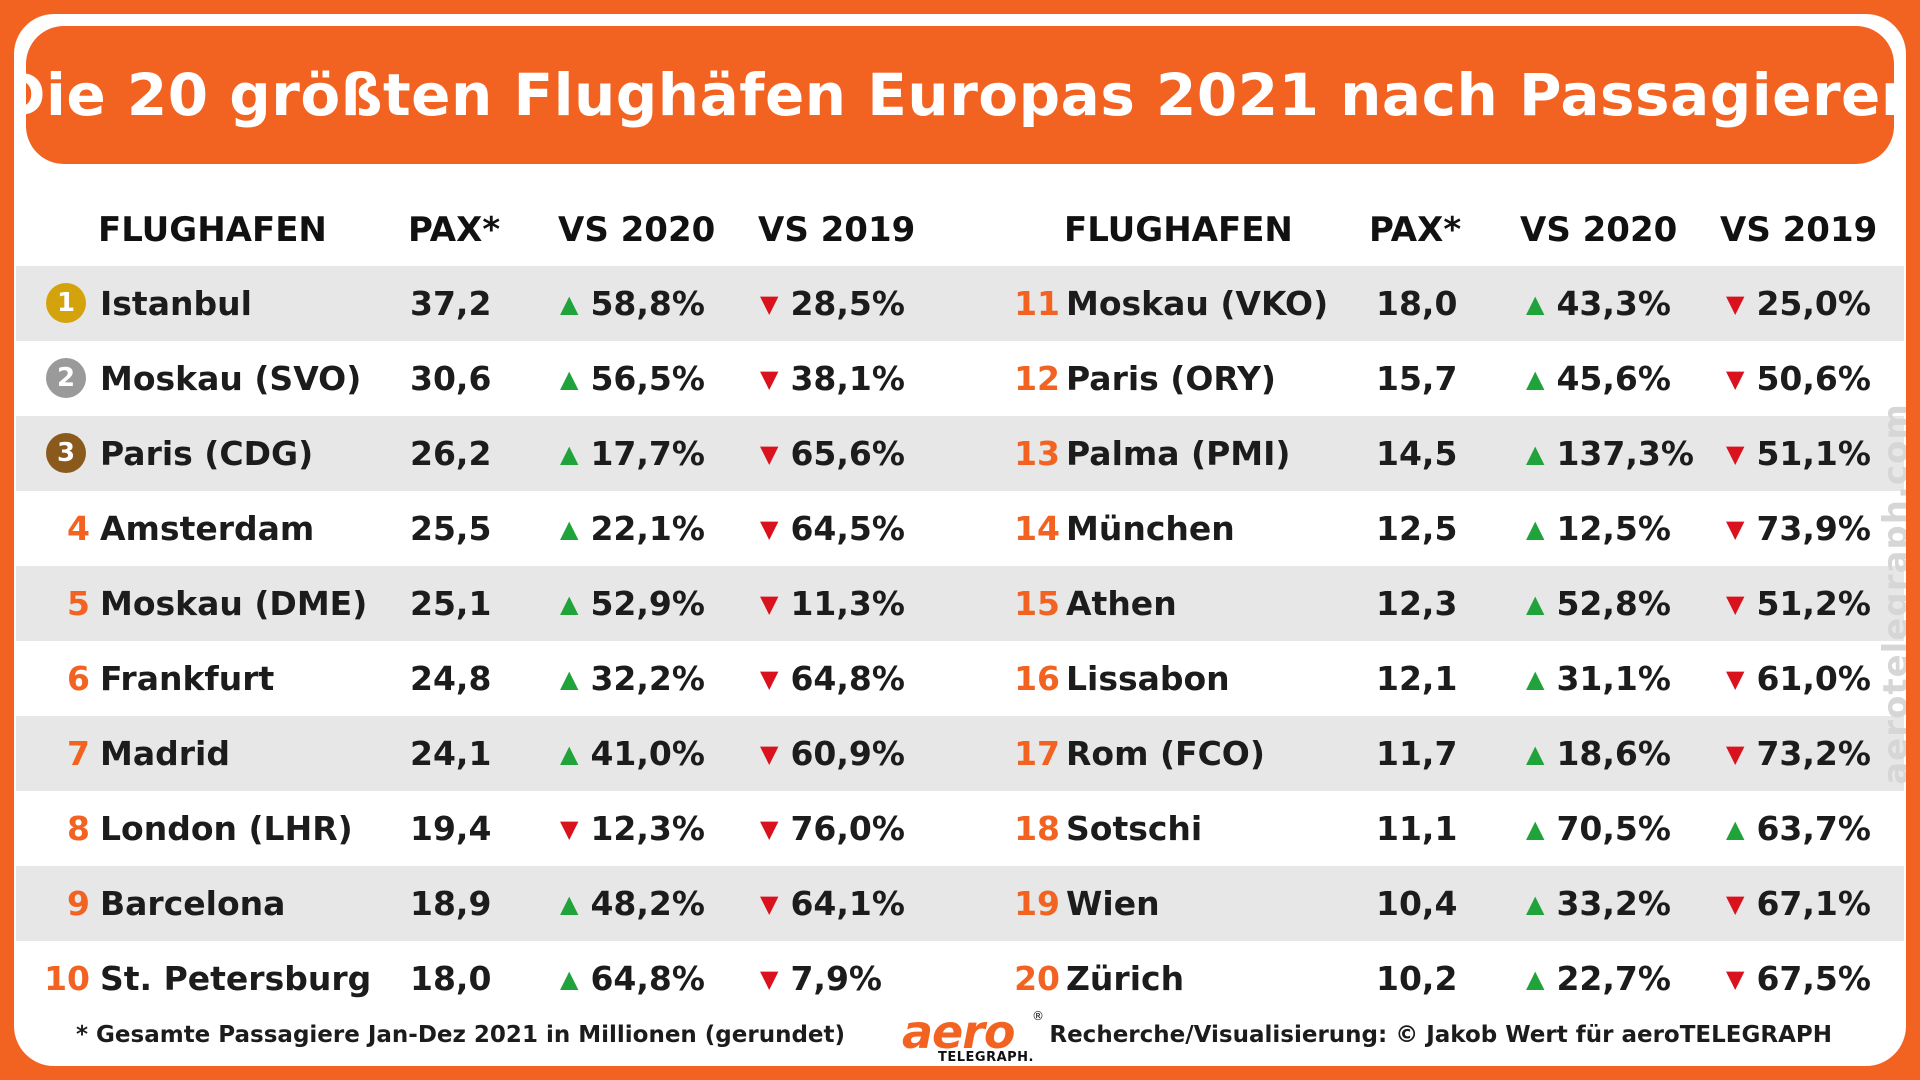 Image resolution: width=1920 pixels, height=1080 pixels. Describe the element at coordinates (78, 528) in the screenshot. I see `rank-number: 4` at that location.